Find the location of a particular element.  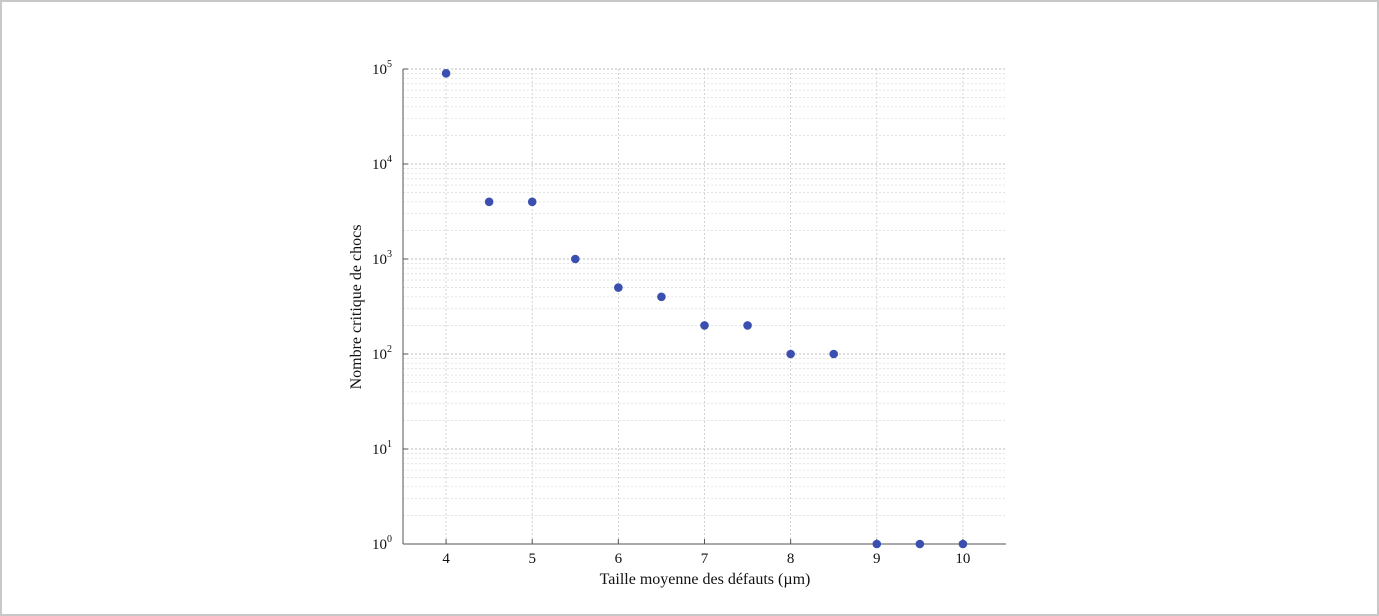

y-tick-label: 10² is located at coordinates (382, 353).